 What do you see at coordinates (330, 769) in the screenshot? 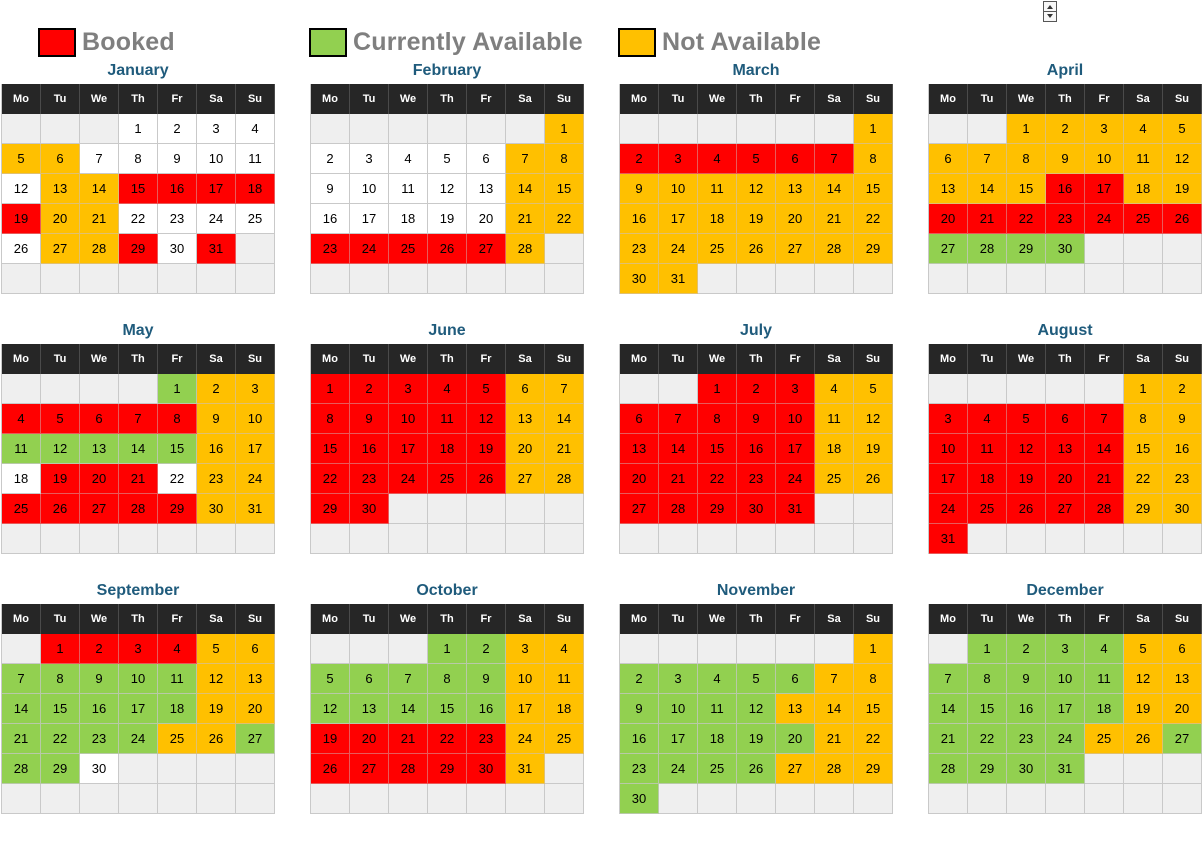
I see `day-cell: 26` at bounding box center [330, 769].